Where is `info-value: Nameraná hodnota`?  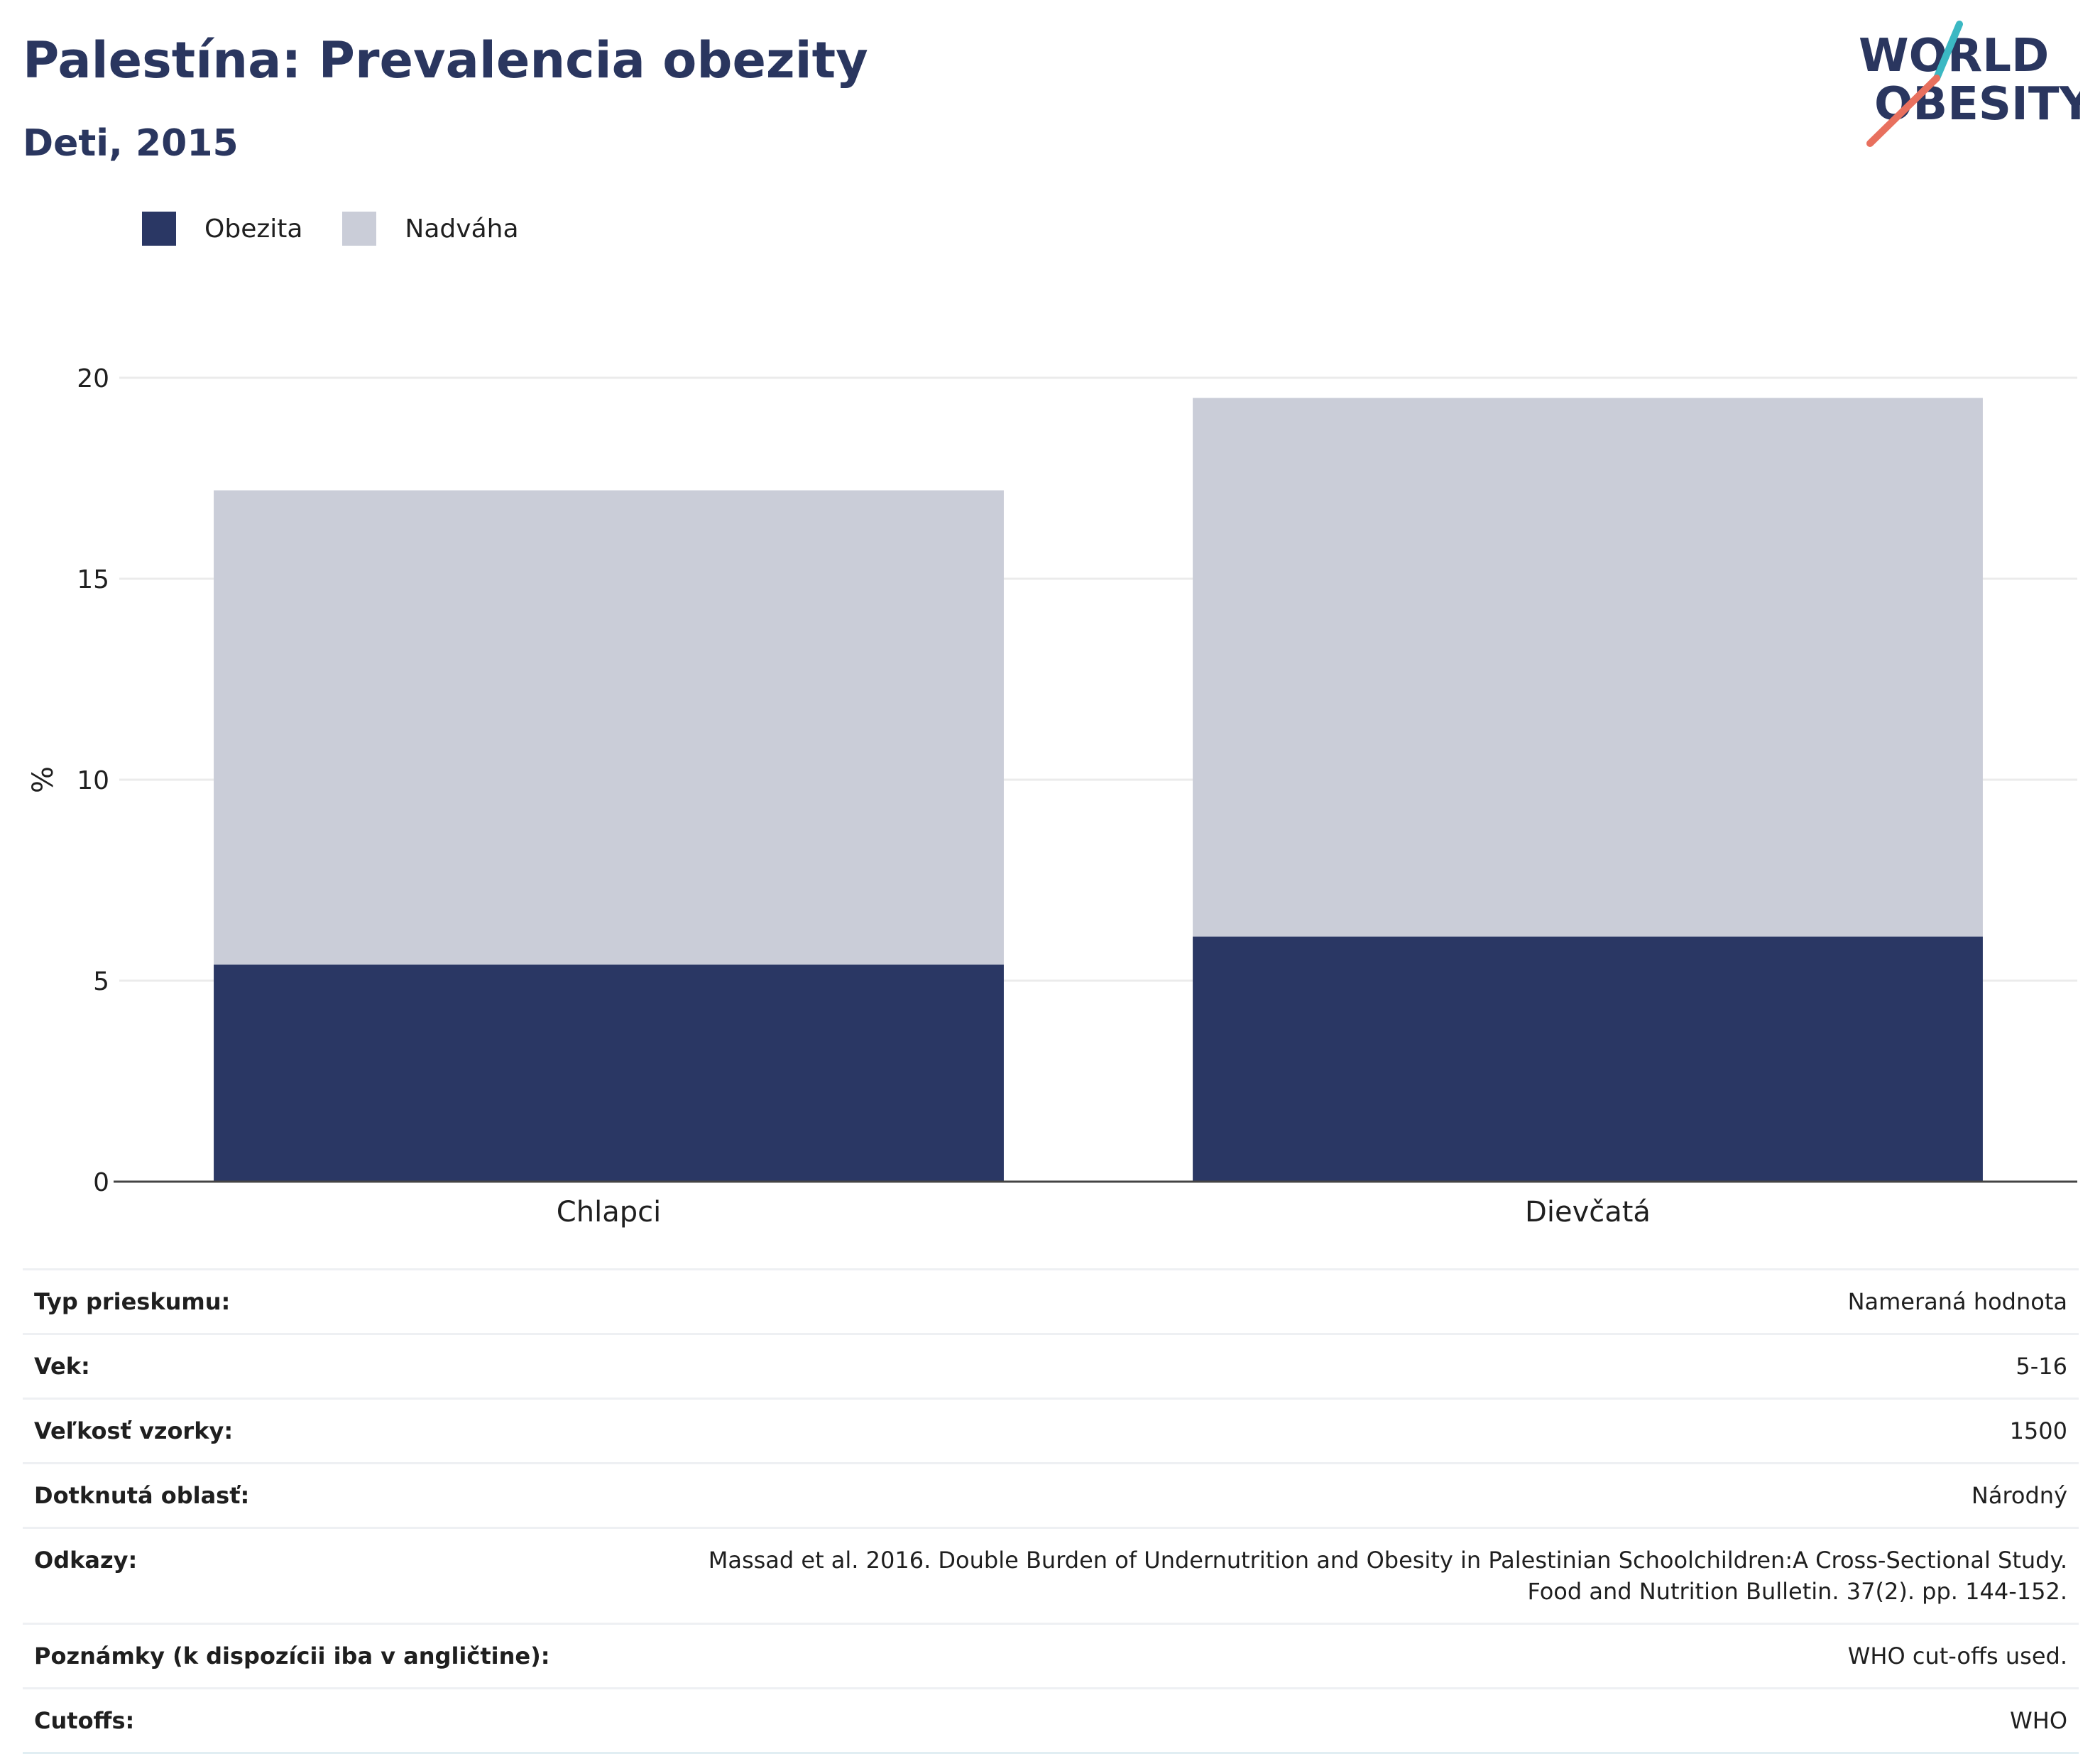
info-value: Nameraná hodnota is located at coordinates (1381, 1301).